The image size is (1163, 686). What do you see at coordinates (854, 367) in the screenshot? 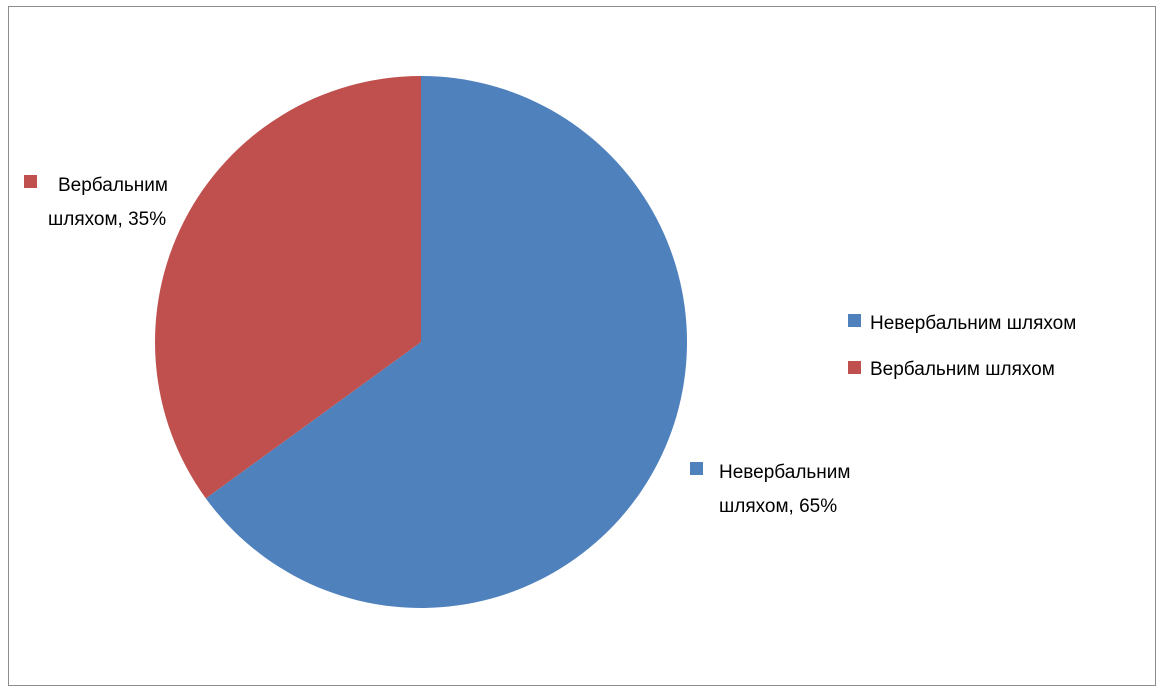
I see `legend-swatch-verbal` at bounding box center [854, 367].